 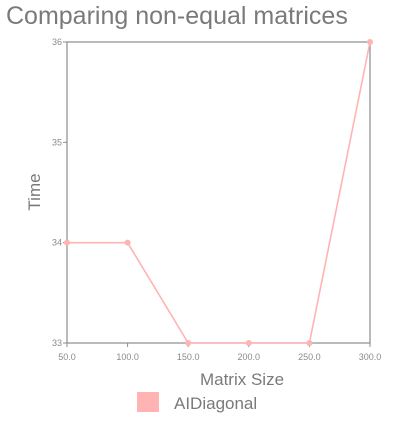 What do you see at coordinates (59, 192) in the screenshot?
I see `y-axis-ticks: 33 34 35 36` at bounding box center [59, 192].